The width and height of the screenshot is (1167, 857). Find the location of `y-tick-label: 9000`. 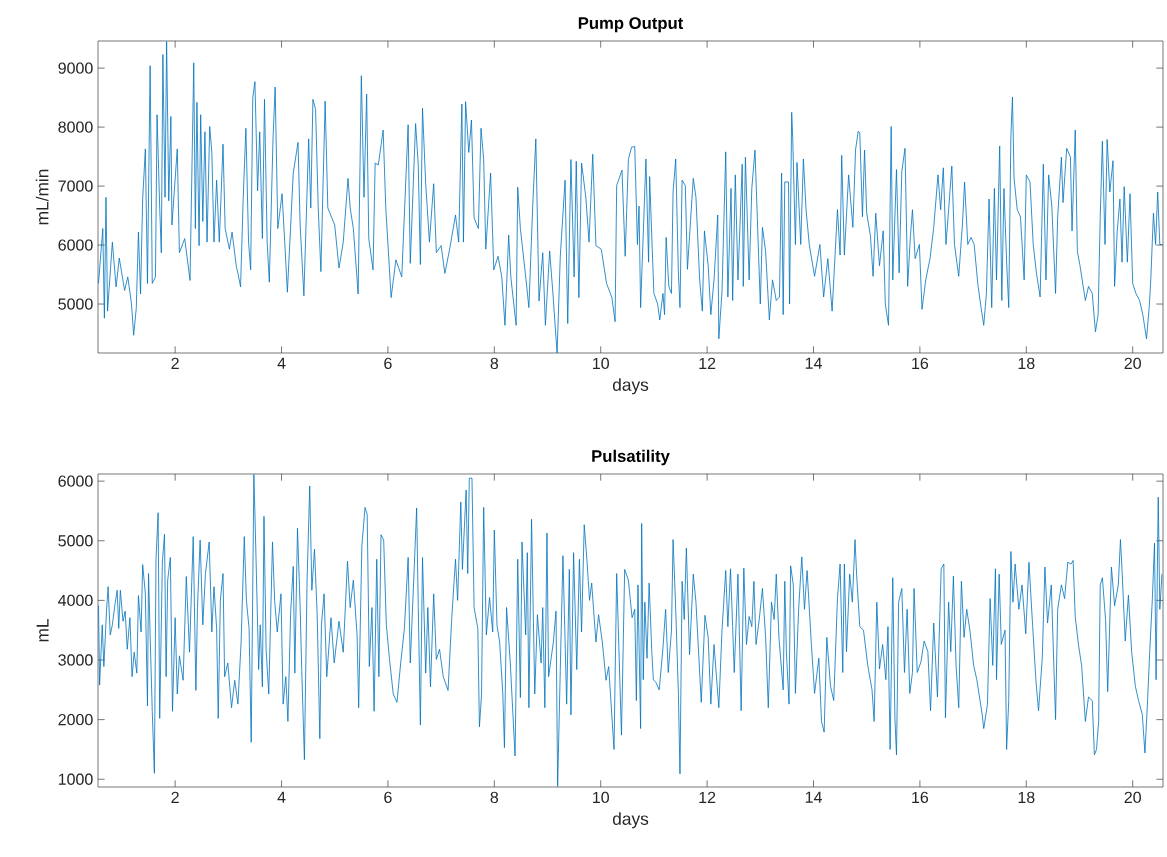

y-tick-label: 9000 is located at coordinates (75, 68).